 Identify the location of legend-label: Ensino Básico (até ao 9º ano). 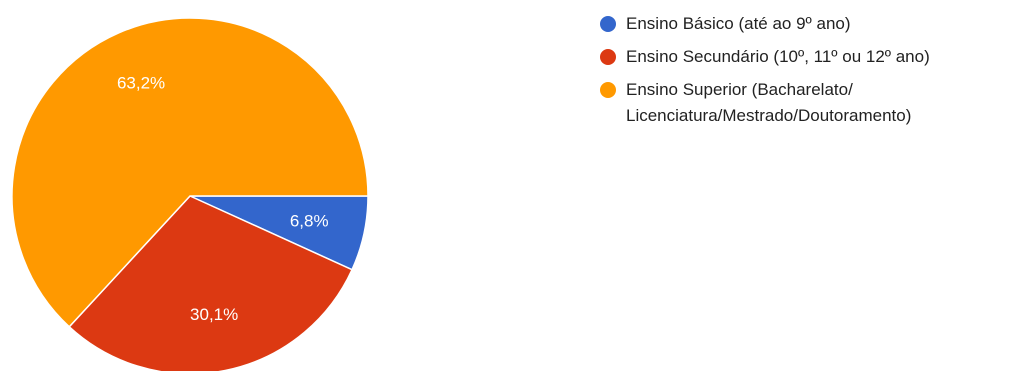
(738, 23).